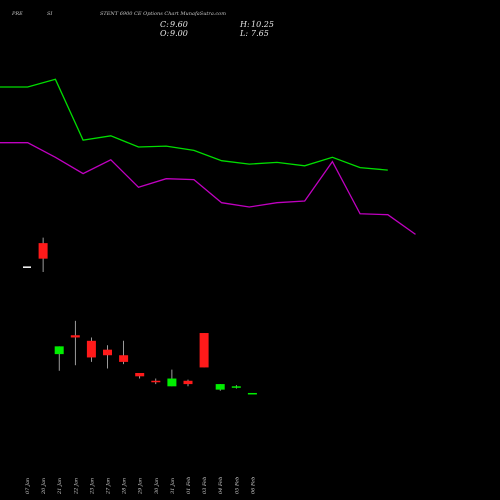 This screenshot has width=500, height=500. Describe the element at coordinates (59, 358) in the screenshot. I see `candle-21-jan` at that location.